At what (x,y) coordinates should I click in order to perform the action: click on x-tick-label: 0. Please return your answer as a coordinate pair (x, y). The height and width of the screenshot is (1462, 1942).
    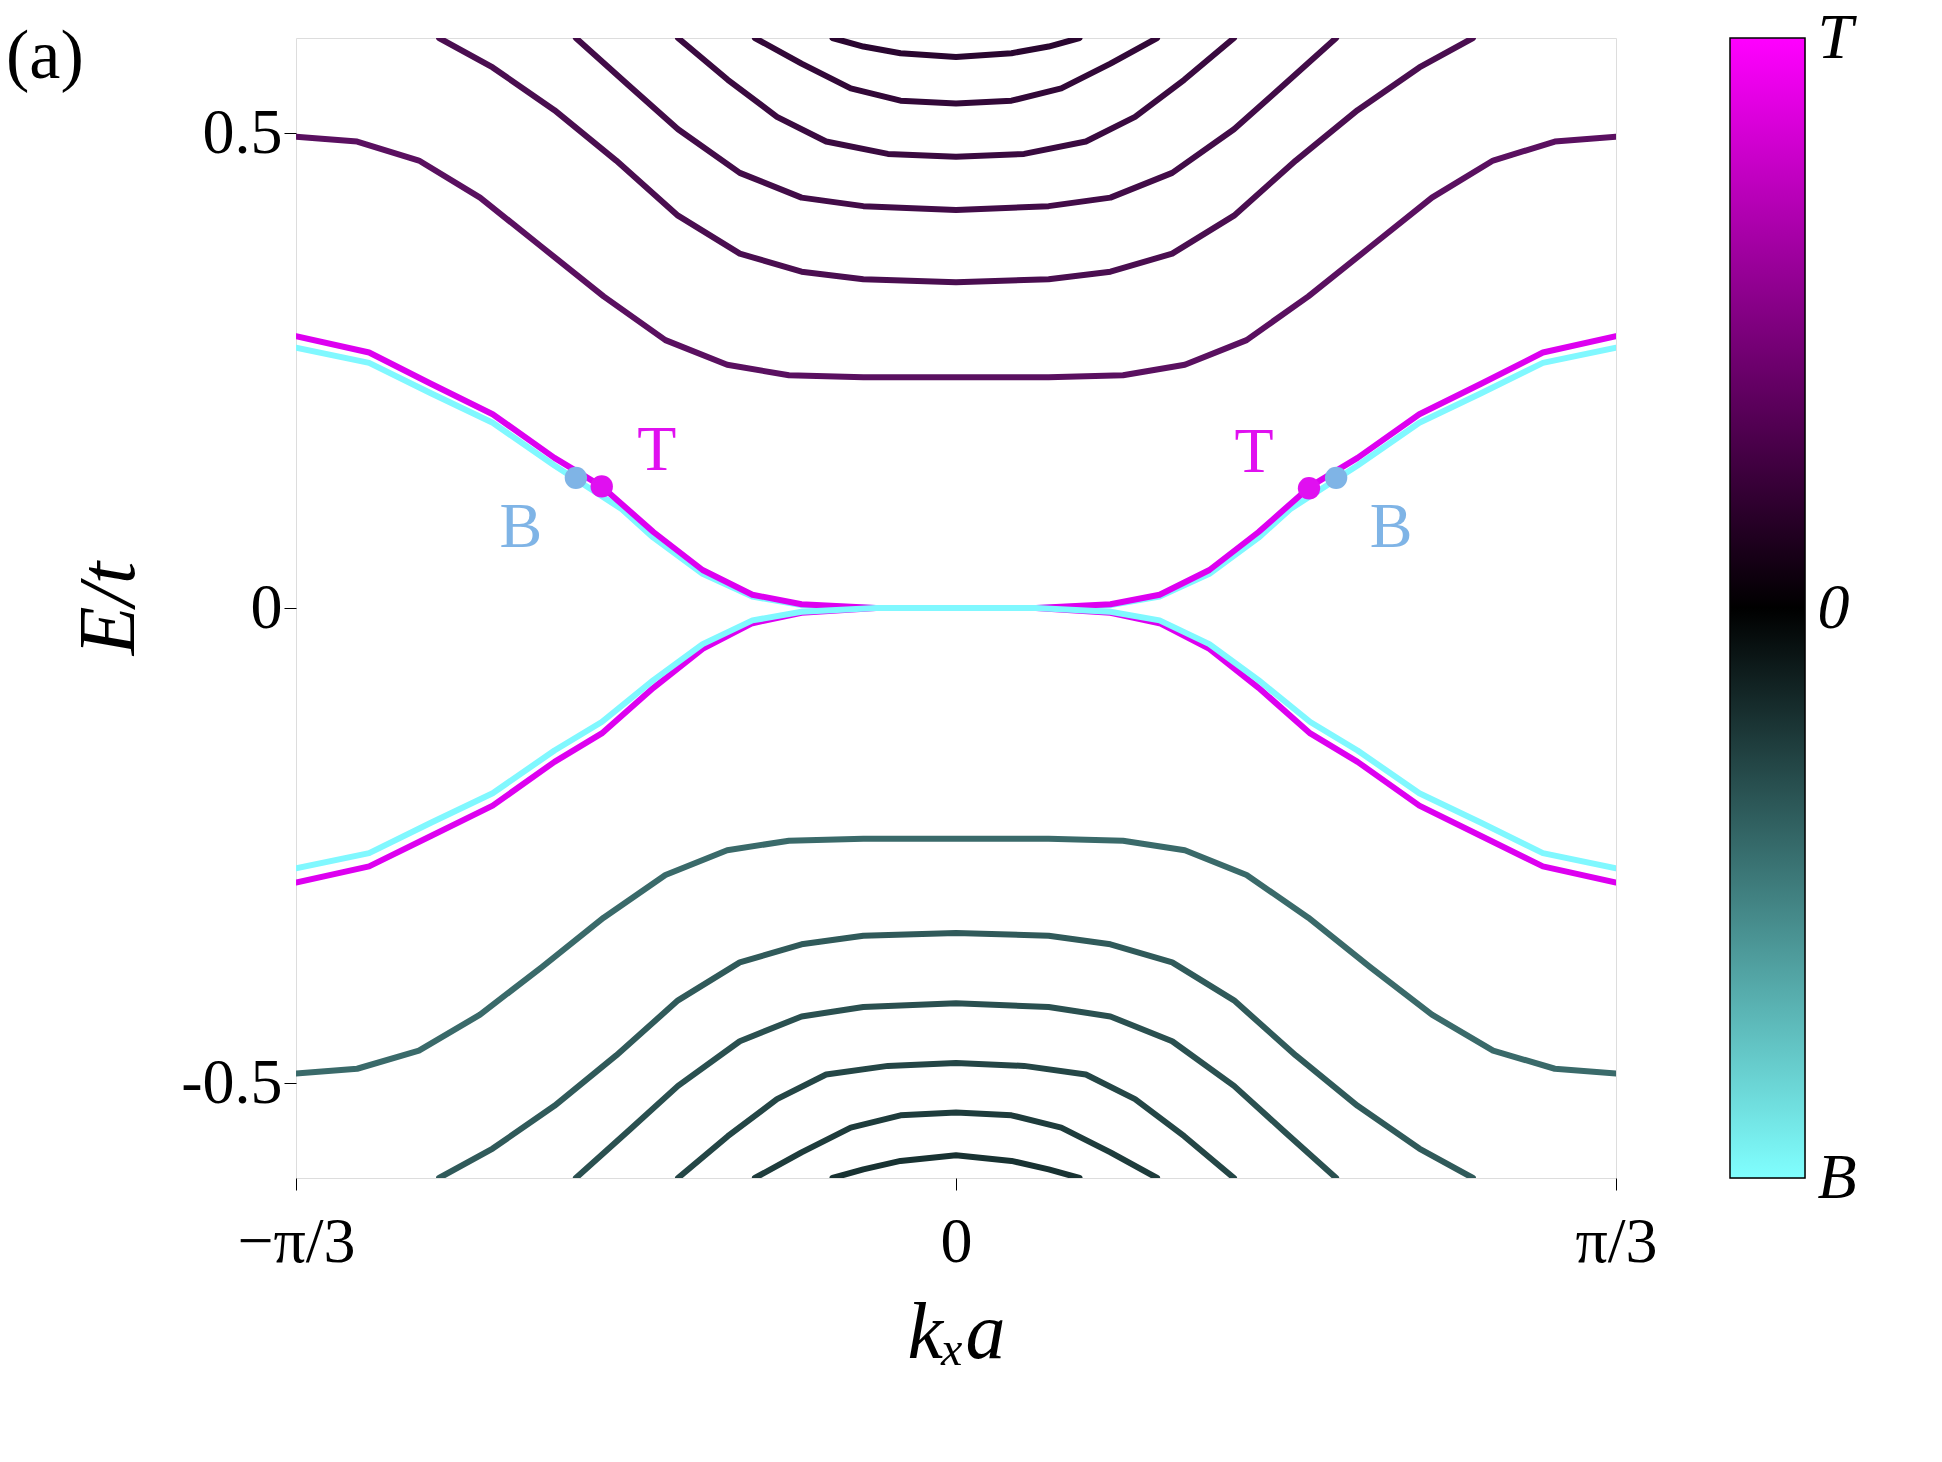
    Looking at the image, I should click on (956, 1240).